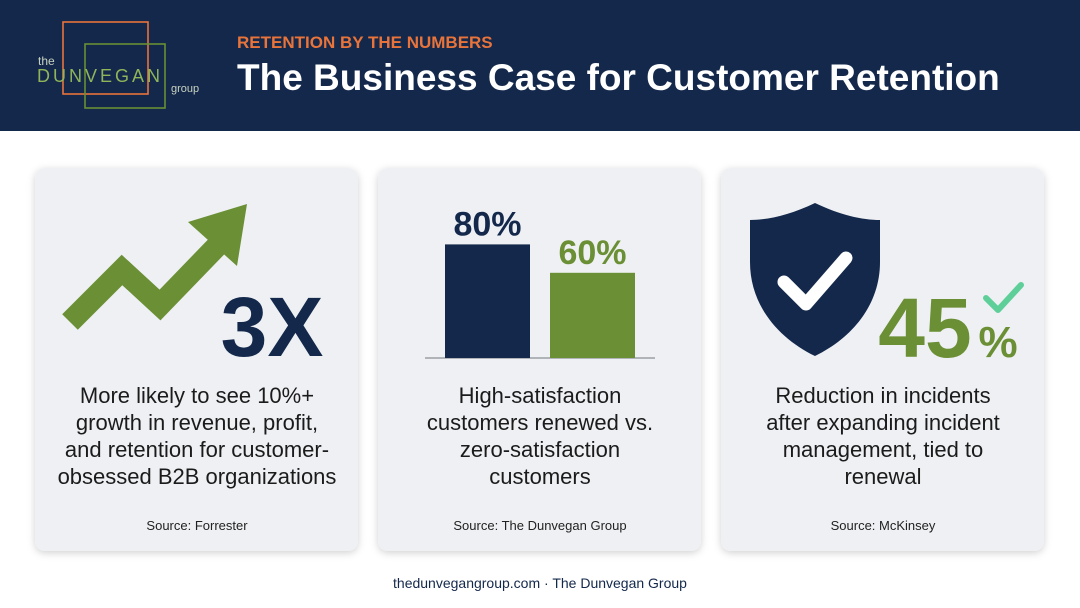 Image resolution: width=1080 pixels, height=608 pixels. What do you see at coordinates (883, 525) in the screenshot?
I see `source: Source: McKinsey` at bounding box center [883, 525].